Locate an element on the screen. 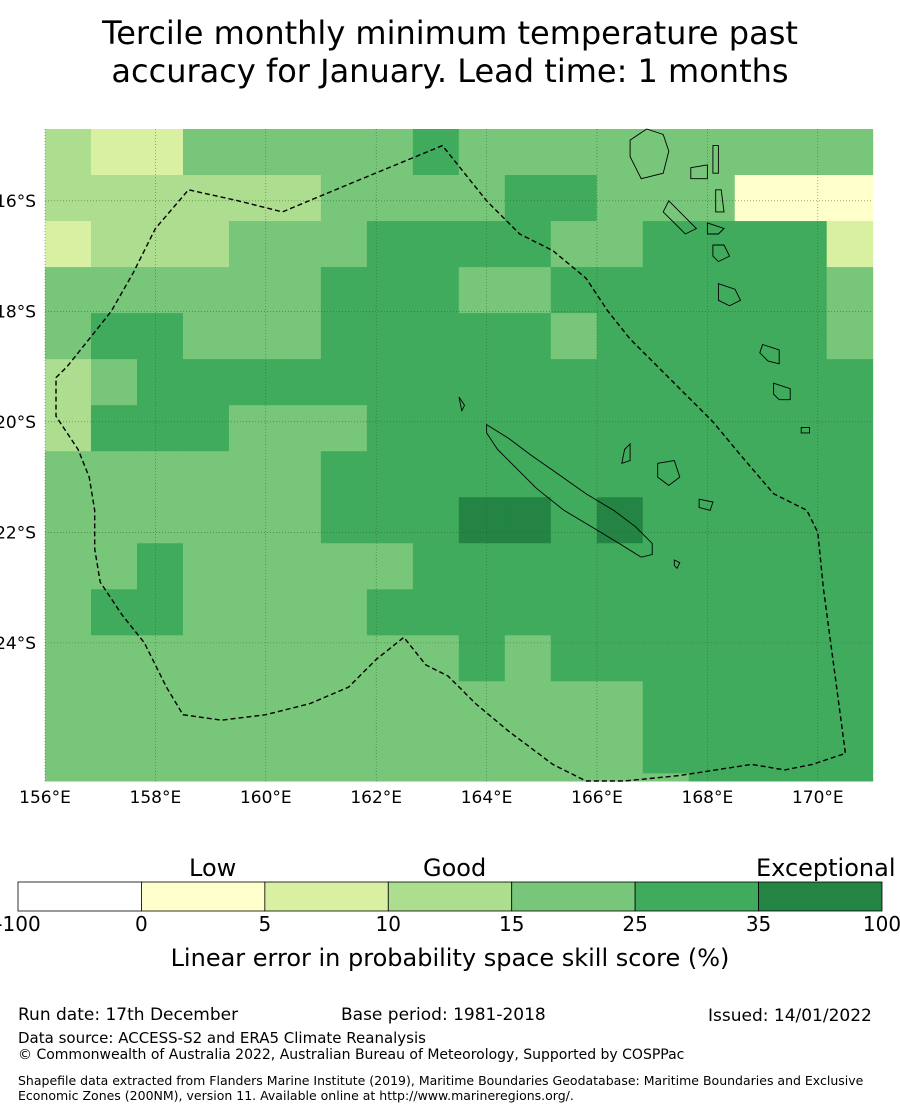 The image size is (900, 1110). colorbar is located at coordinates (450, 896).